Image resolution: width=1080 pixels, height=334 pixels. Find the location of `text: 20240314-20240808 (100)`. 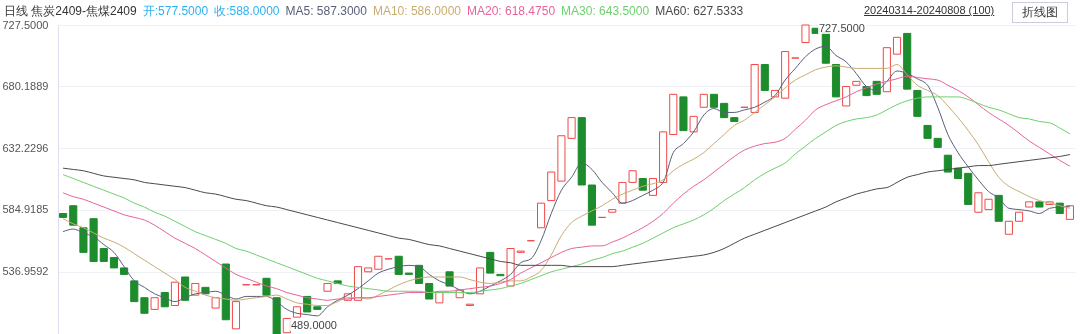

text: 20240314-20240808 (100) is located at coordinates (929, 10).